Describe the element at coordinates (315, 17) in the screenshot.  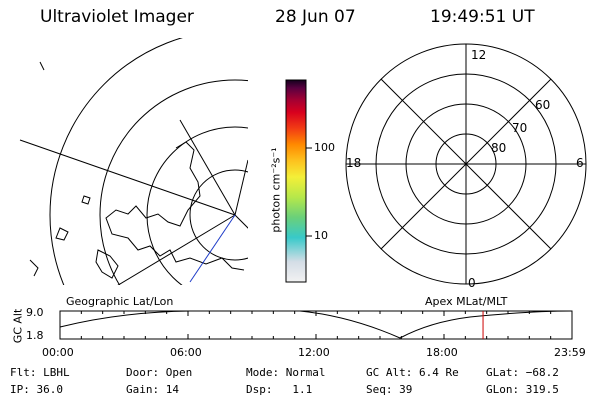
I see `date-label: 28 Jun 07` at that location.